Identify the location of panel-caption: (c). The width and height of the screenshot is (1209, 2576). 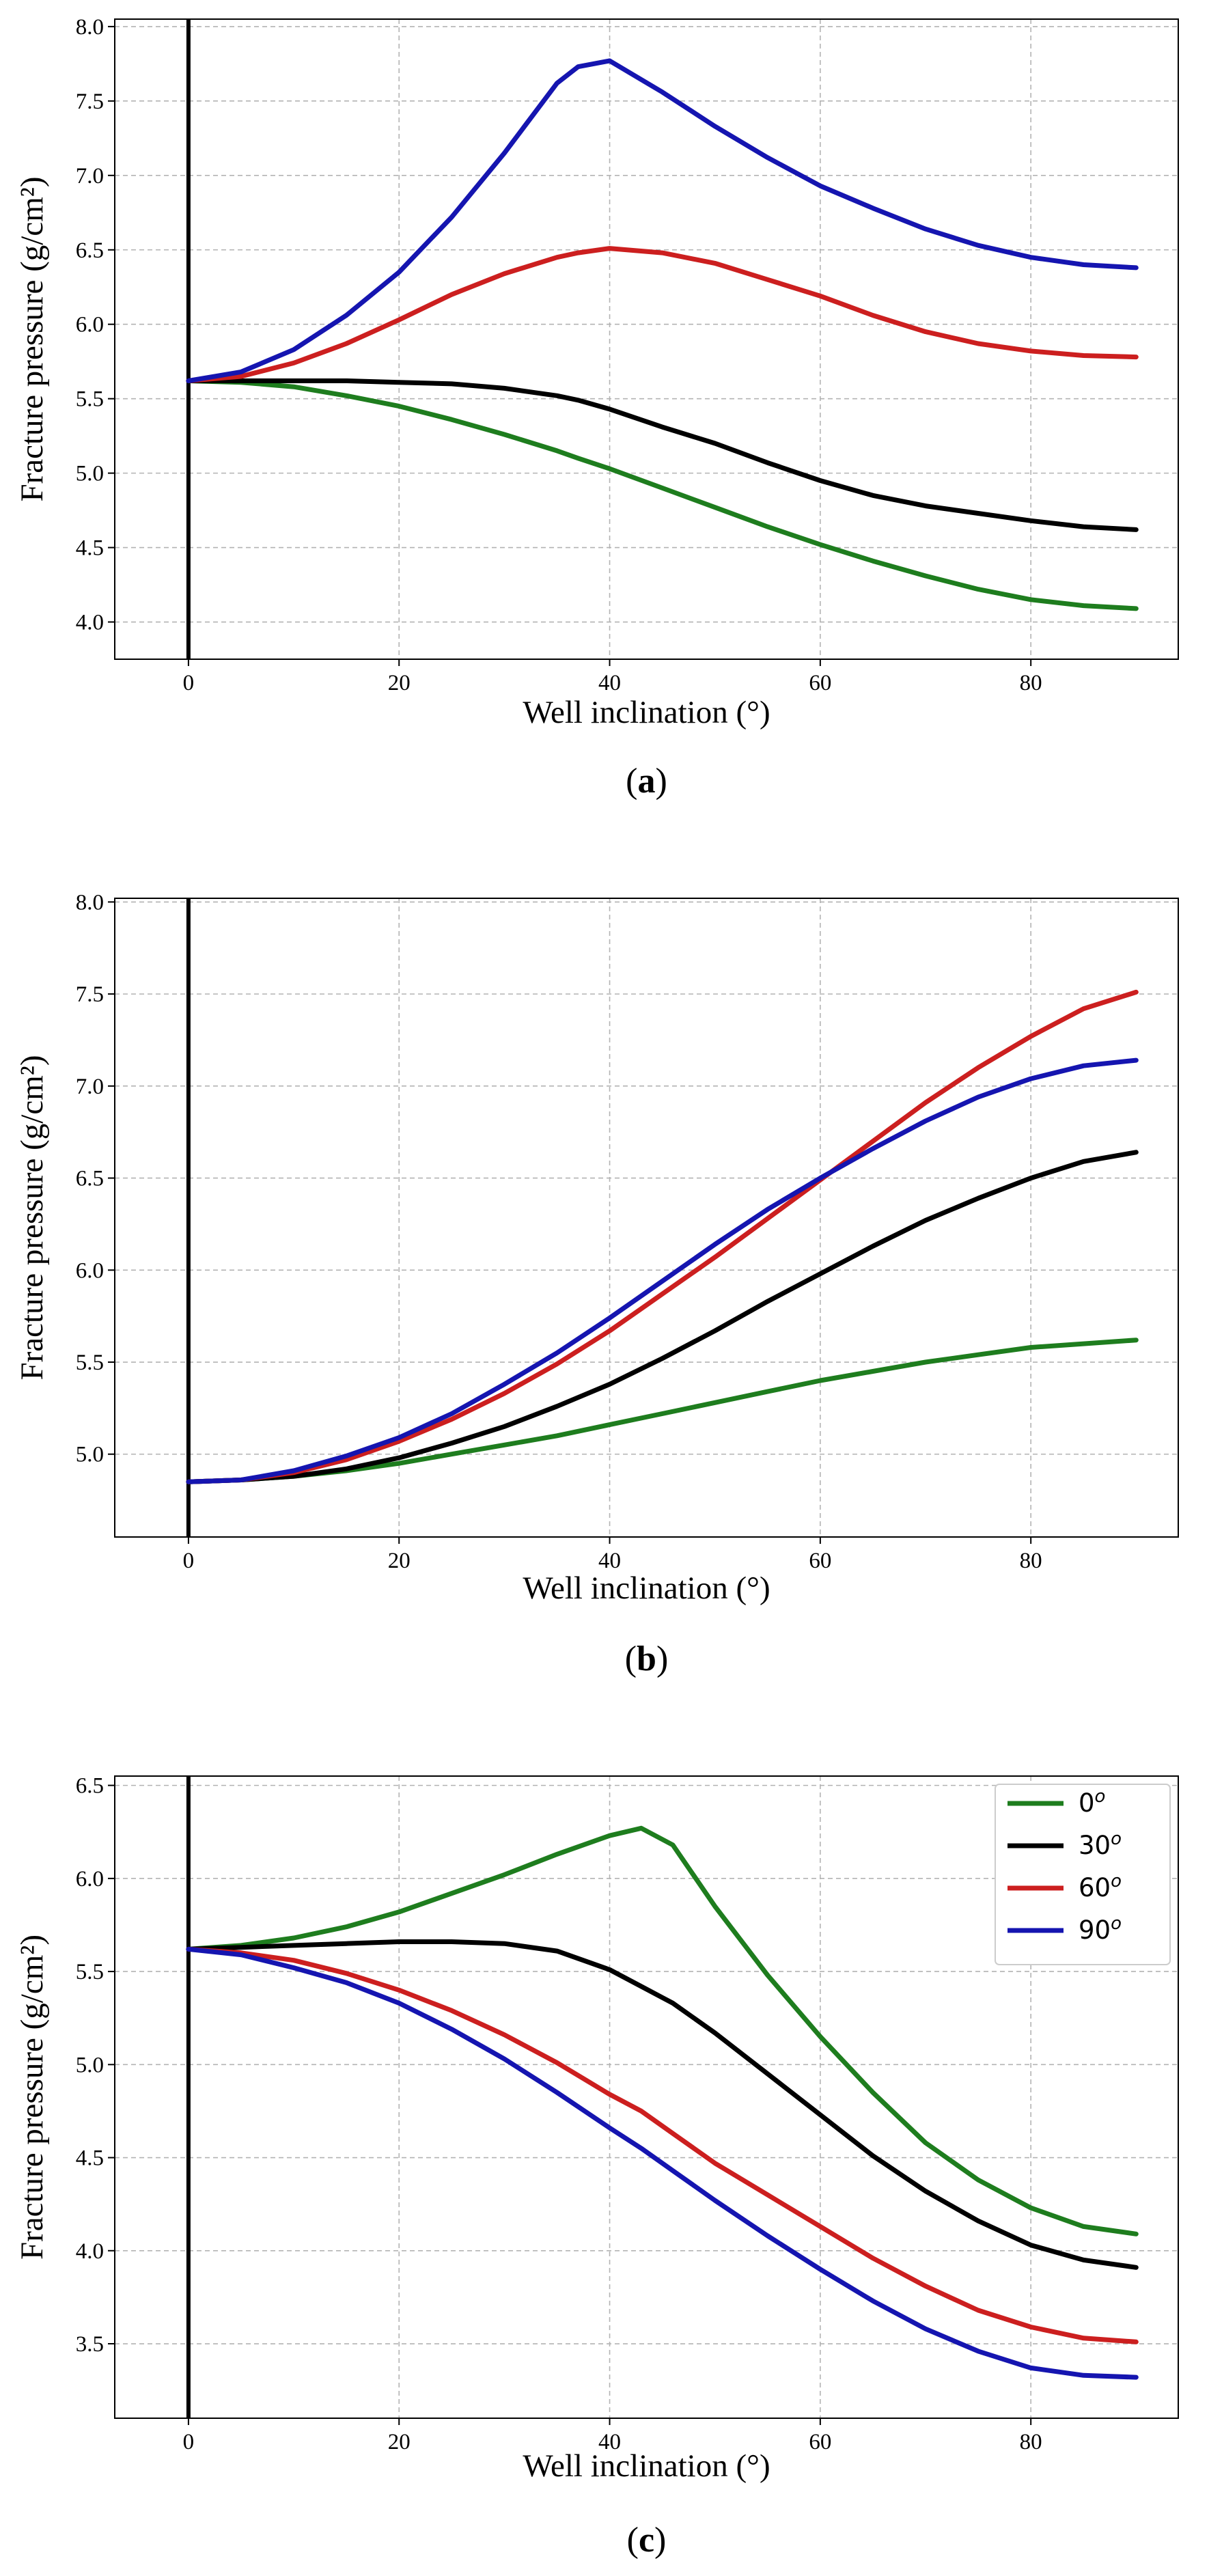
(647, 2540).